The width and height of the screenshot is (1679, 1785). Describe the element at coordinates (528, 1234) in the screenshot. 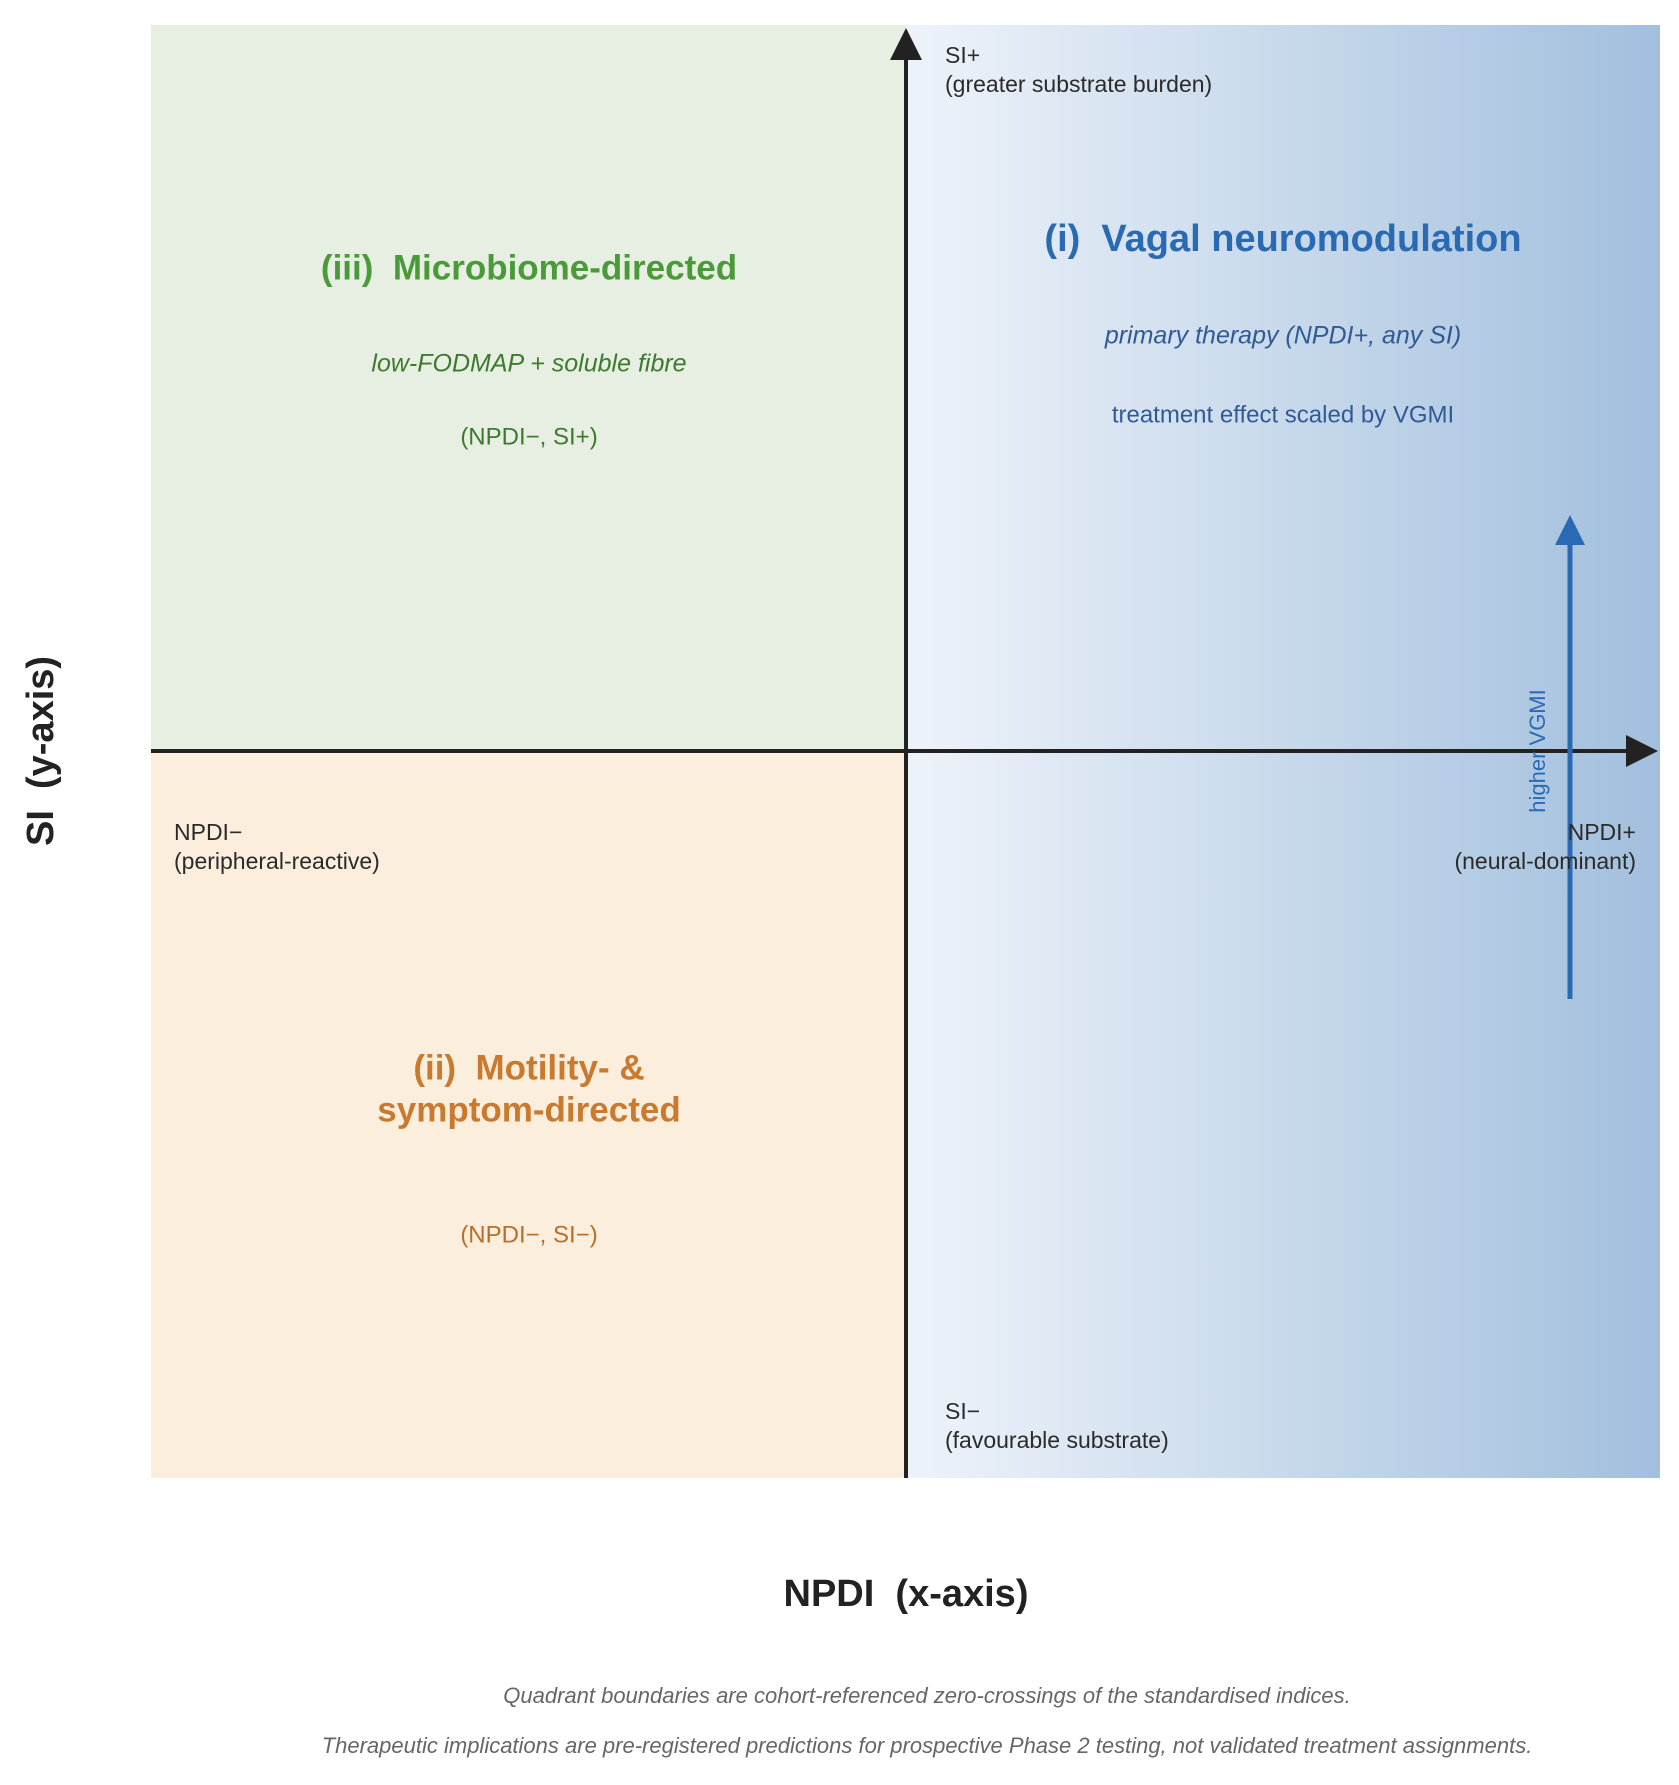

I see `quadrant-code: (NPDI−, SI−)` at that location.